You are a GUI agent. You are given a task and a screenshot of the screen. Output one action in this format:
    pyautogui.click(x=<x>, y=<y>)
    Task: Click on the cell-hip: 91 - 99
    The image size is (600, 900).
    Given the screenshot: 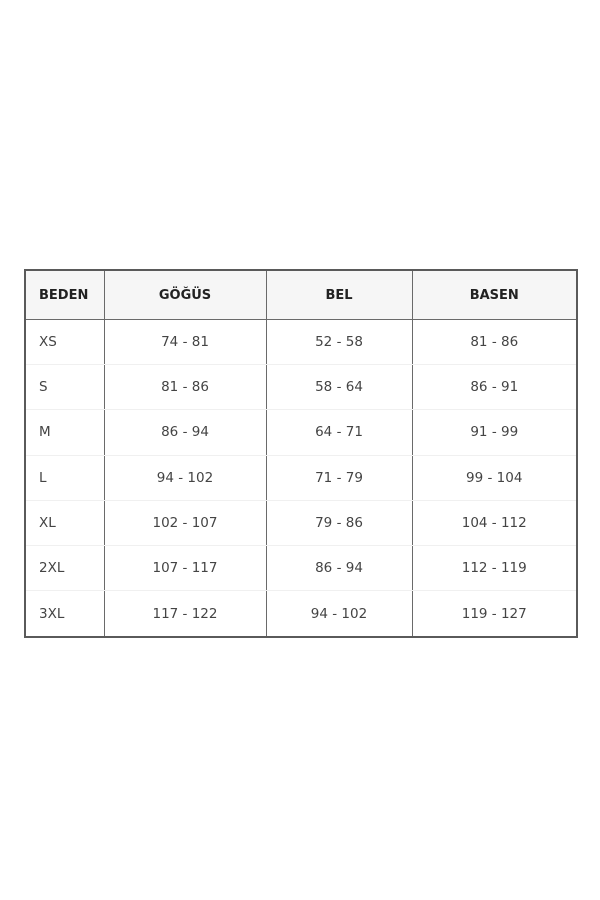 What is the action you would take?
    pyautogui.click(x=494, y=432)
    